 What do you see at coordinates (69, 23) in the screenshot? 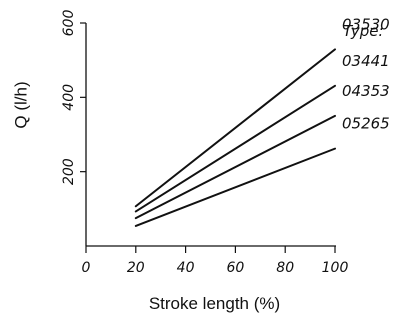
I see `y-tick-label-600: 600` at bounding box center [69, 23].